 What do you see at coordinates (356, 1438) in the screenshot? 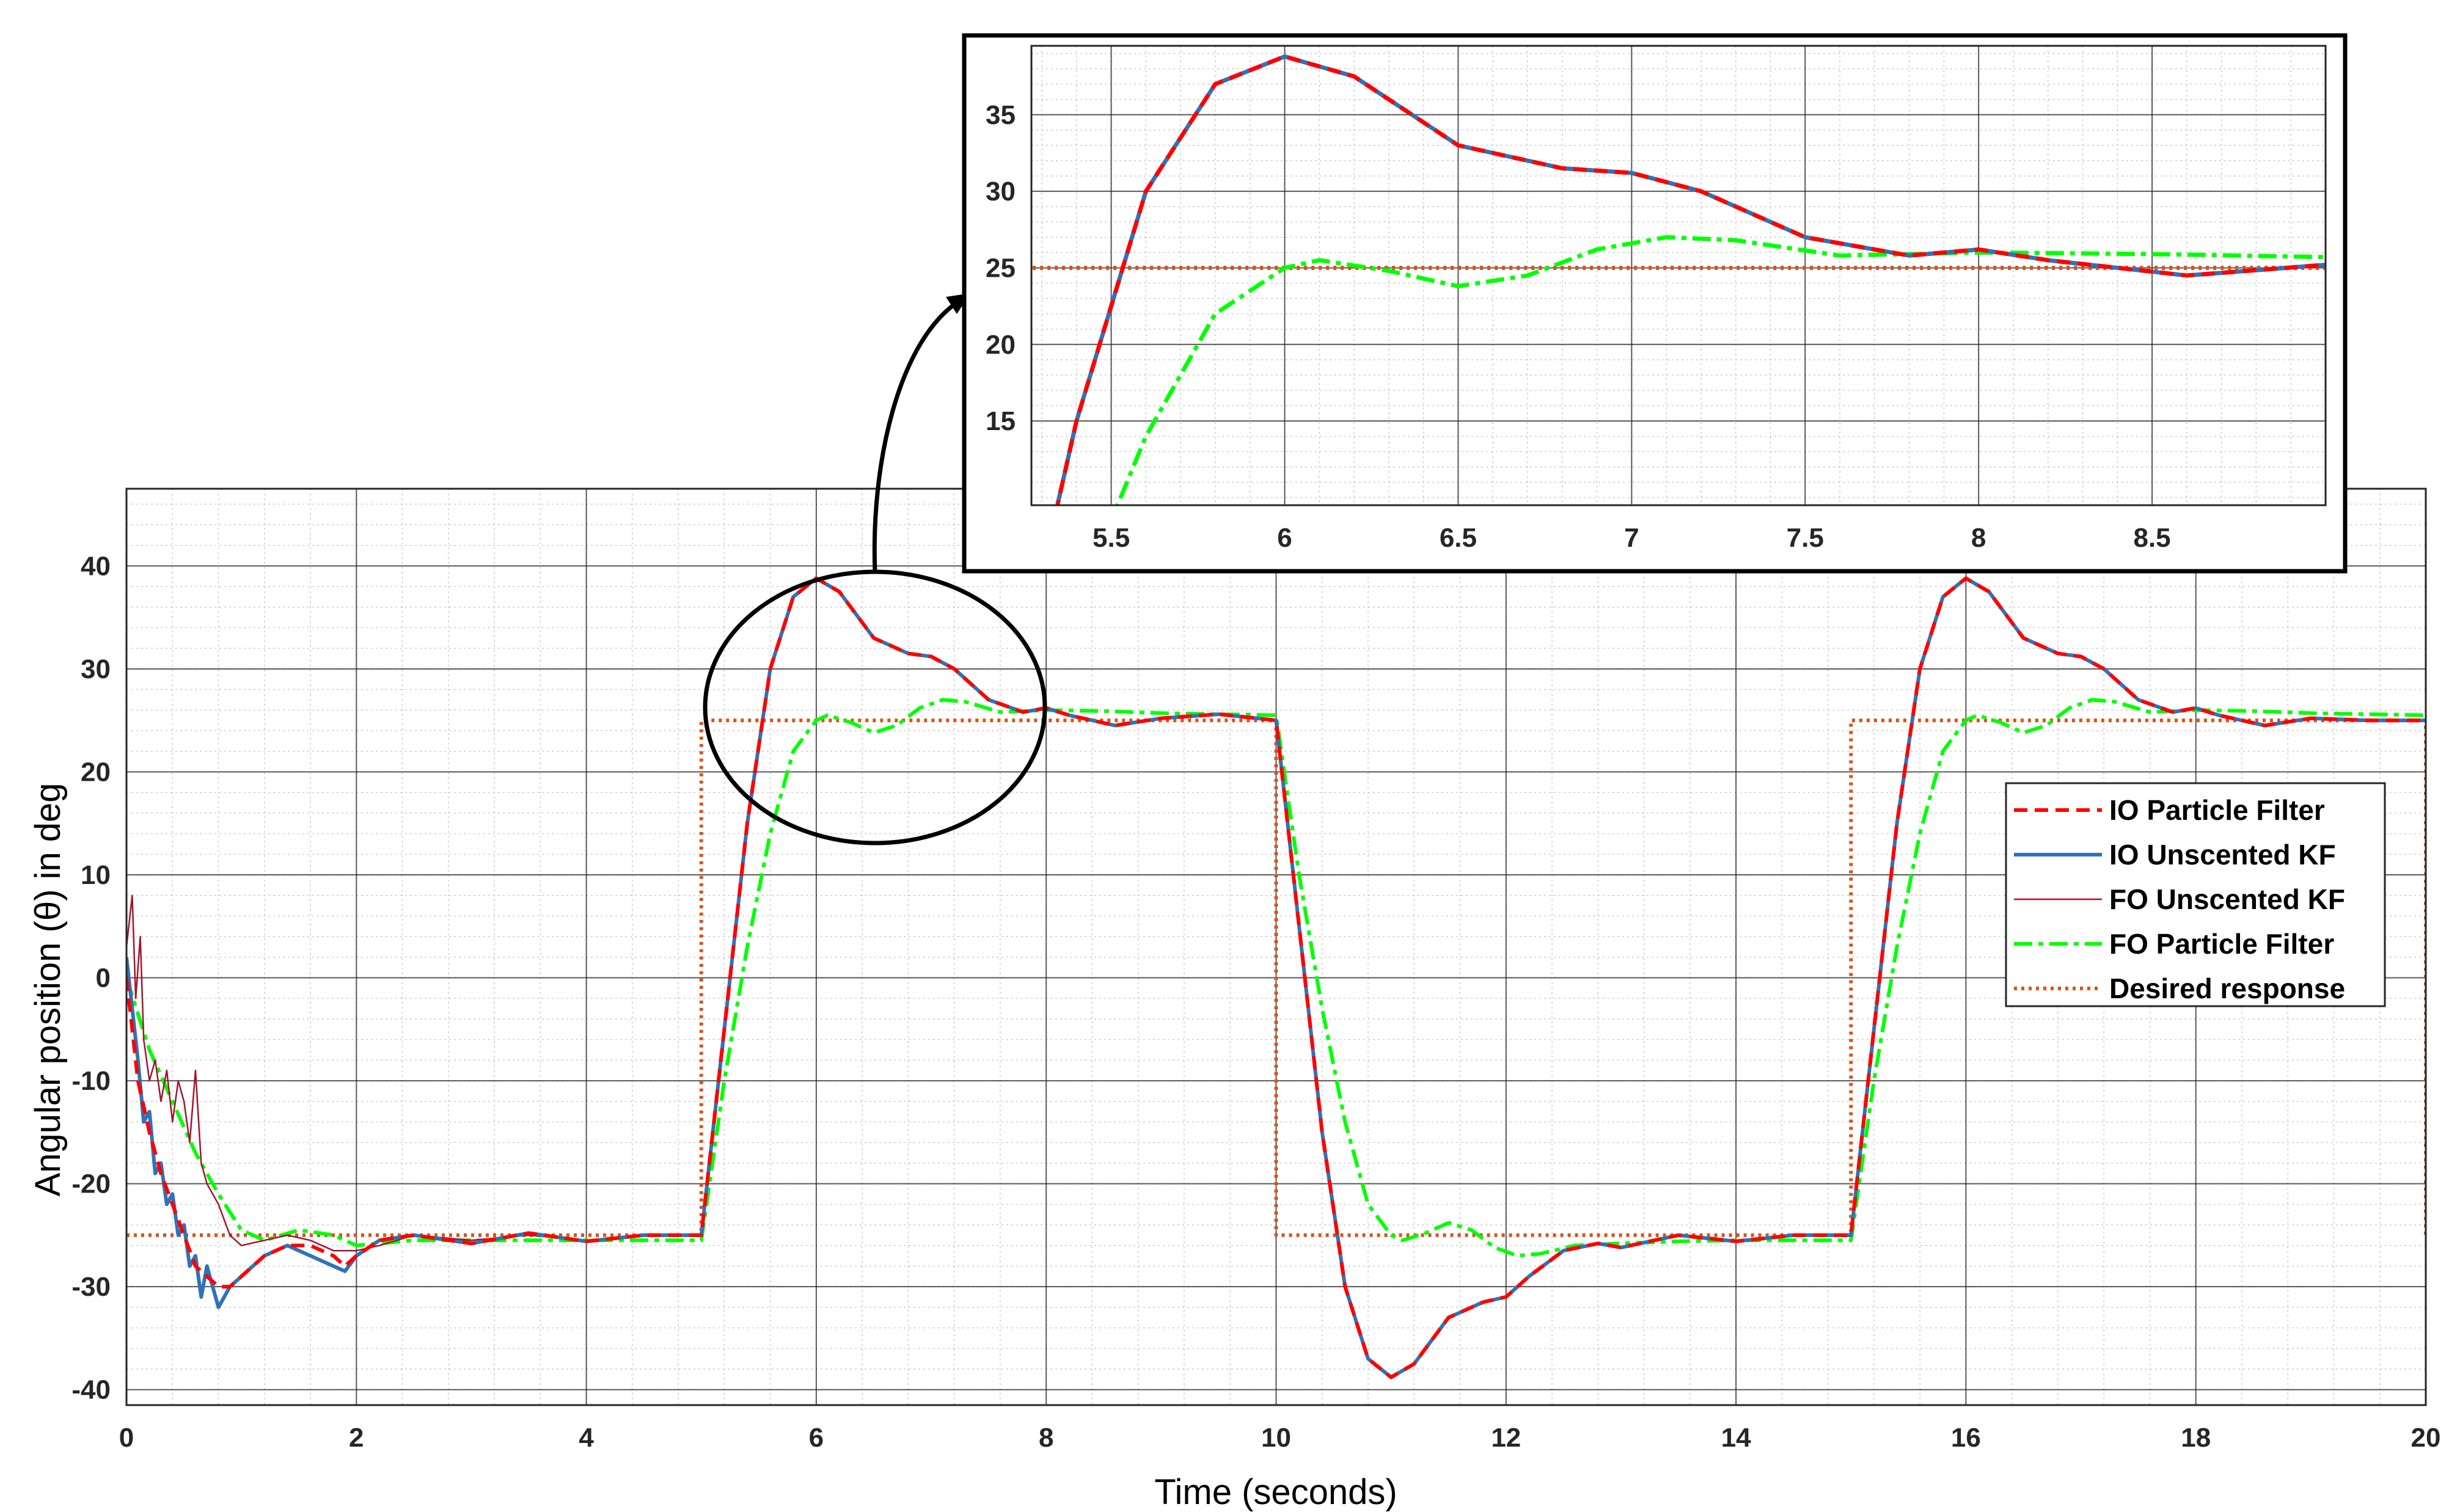
I see `x-tick-label: 2` at bounding box center [356, 1438].